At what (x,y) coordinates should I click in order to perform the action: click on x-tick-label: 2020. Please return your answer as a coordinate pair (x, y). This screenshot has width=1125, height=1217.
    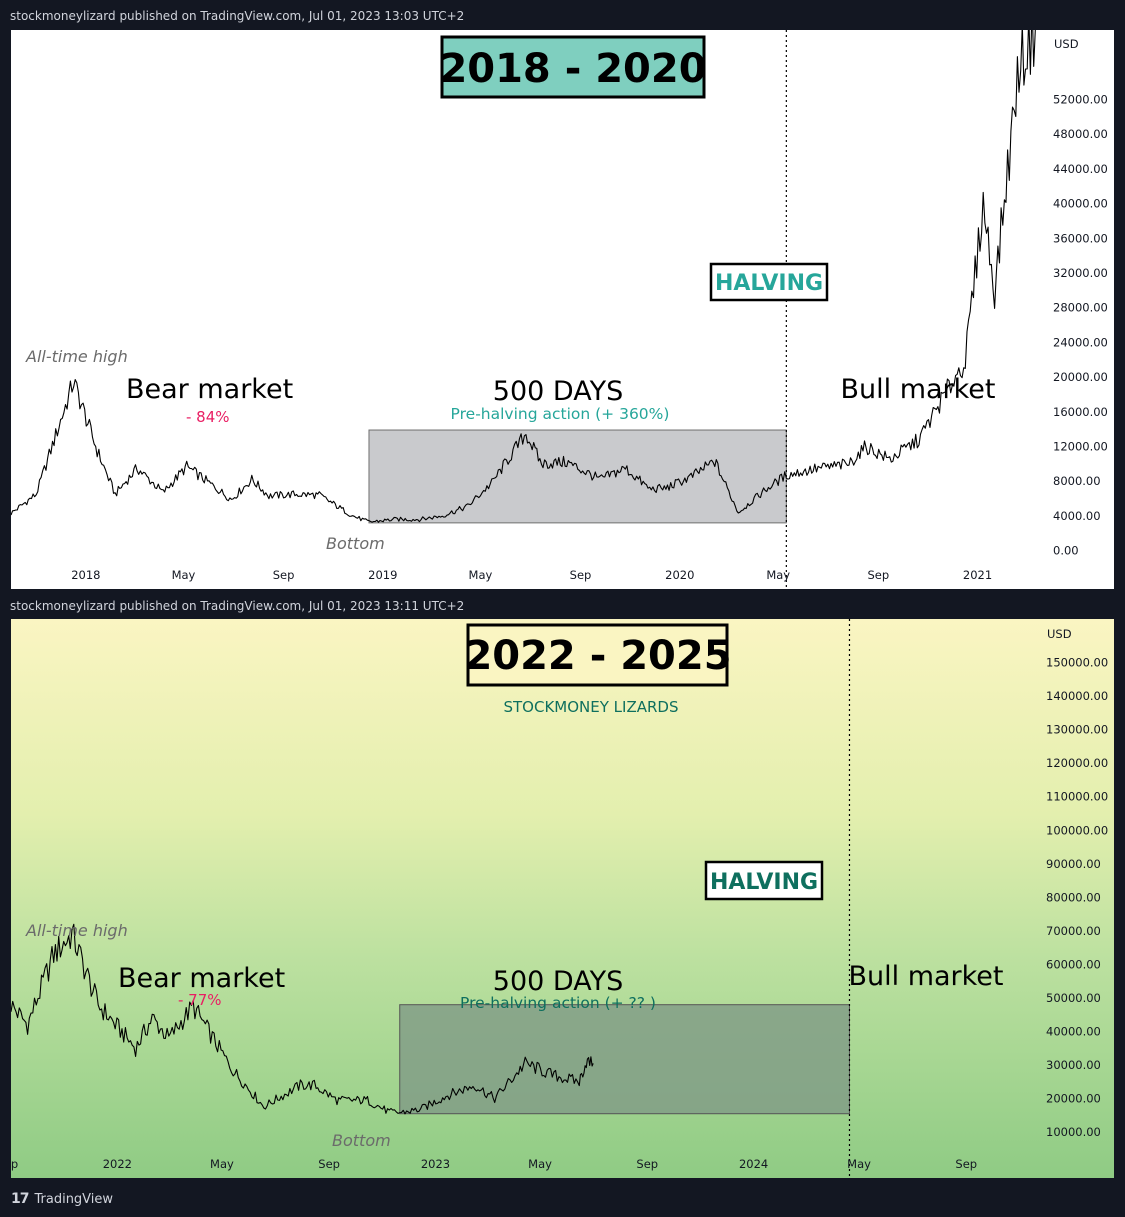
    Looking at the image, I should click on (679, 575).